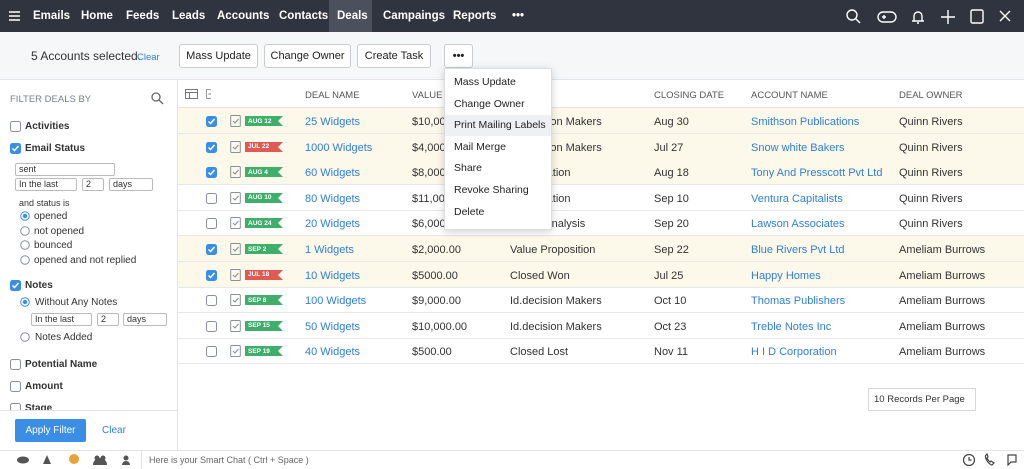 The height and width of the screenshot is (469, 1024). I want to click on more-button: •••, so click(458, 56).